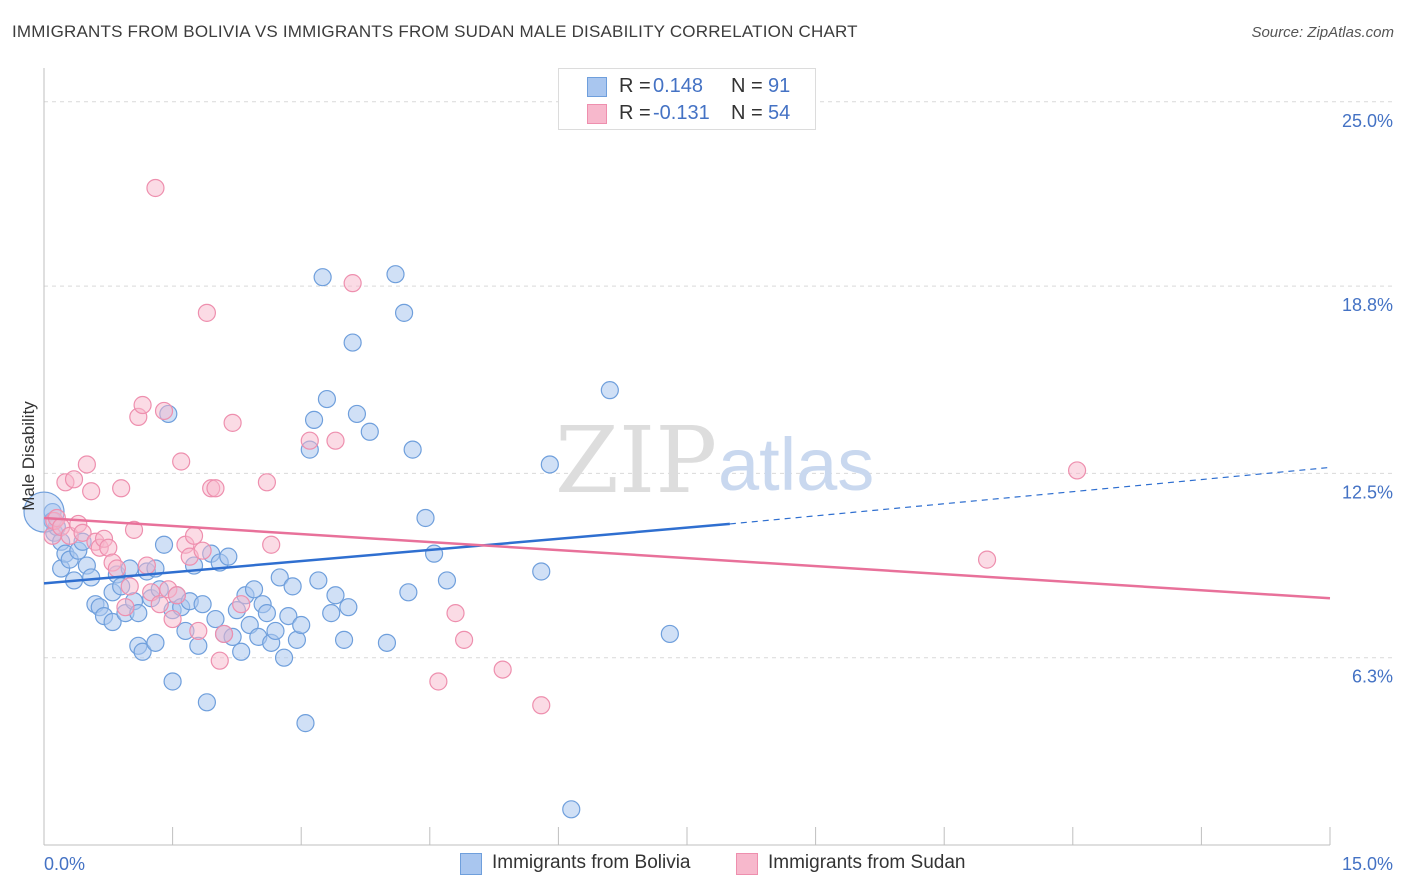 This screenshot has width=1406, height=892. What do you see at coordinates (718, 864) in the screenshot?
I see `x-tick-labels: 0.0% 15.0%` at bounding box center [718, 864].